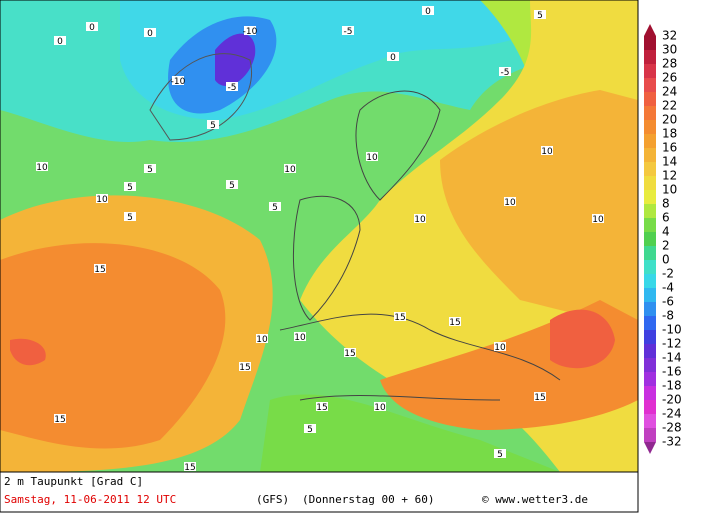  What do you see at coordinates (672, 442) in the screenshot?
I see `legend-label: -32` at bounding box center [672, 442].